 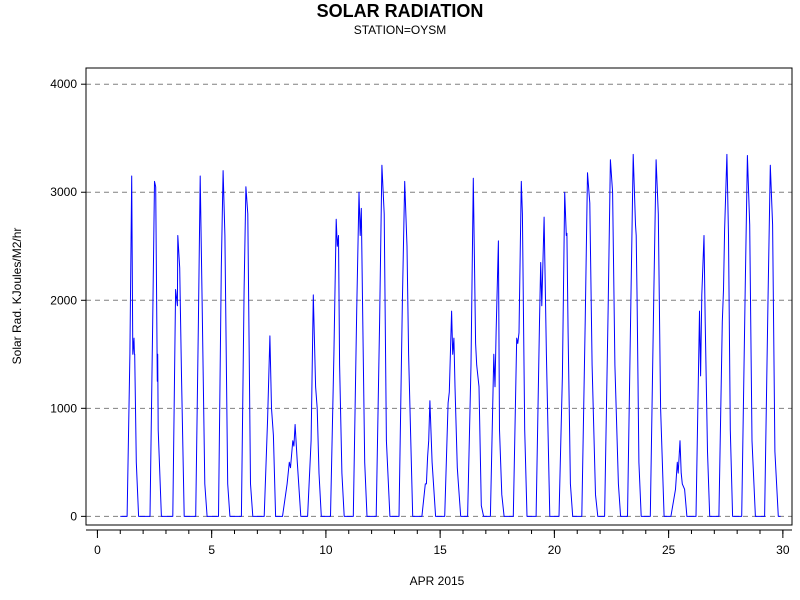 I want to click on y-tick-label: 2000, so click(x=63, y=300).